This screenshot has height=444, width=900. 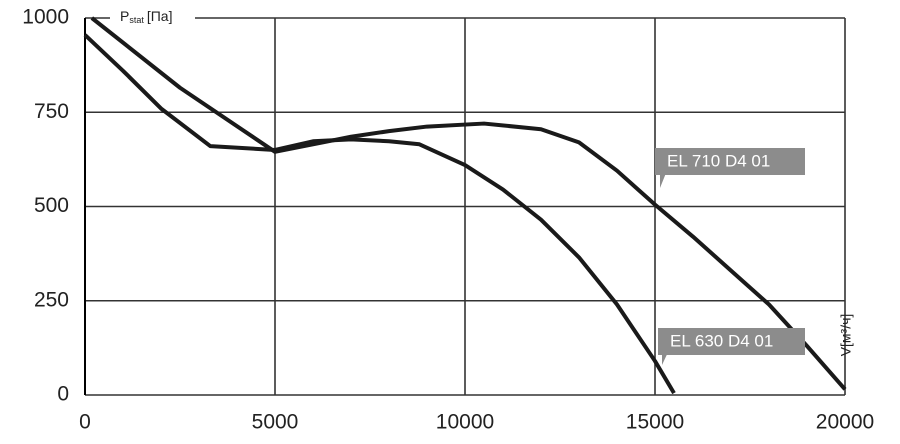 I want to click on legend-label: EL 710 D4 01, so click(x=718, y=160).